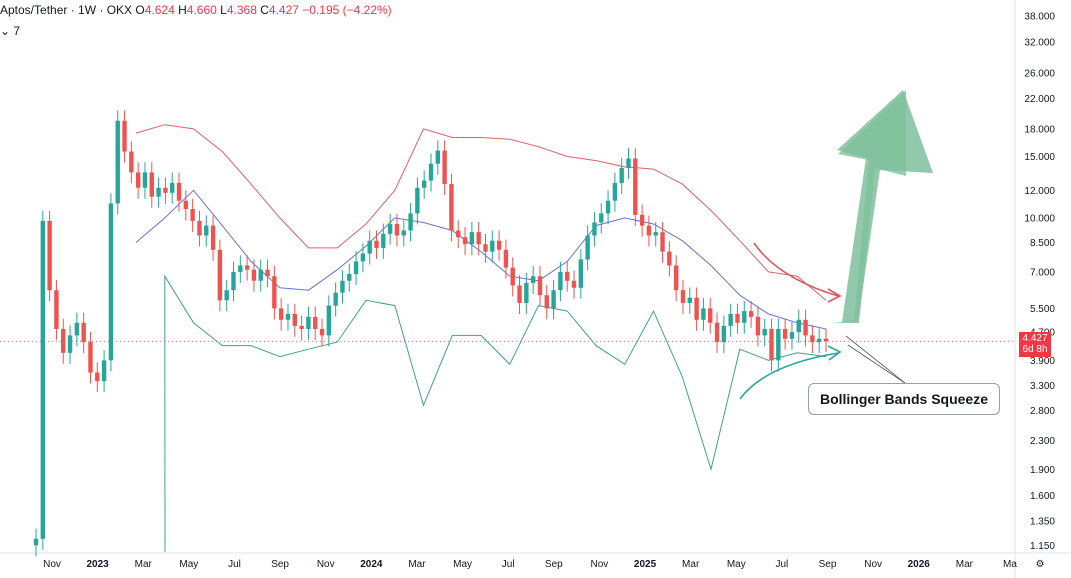  Describe the element at coordinates (66, 10) in the screenshot. I see `symbol-title: Aptos/Tether · 1W · OKX` at that location.